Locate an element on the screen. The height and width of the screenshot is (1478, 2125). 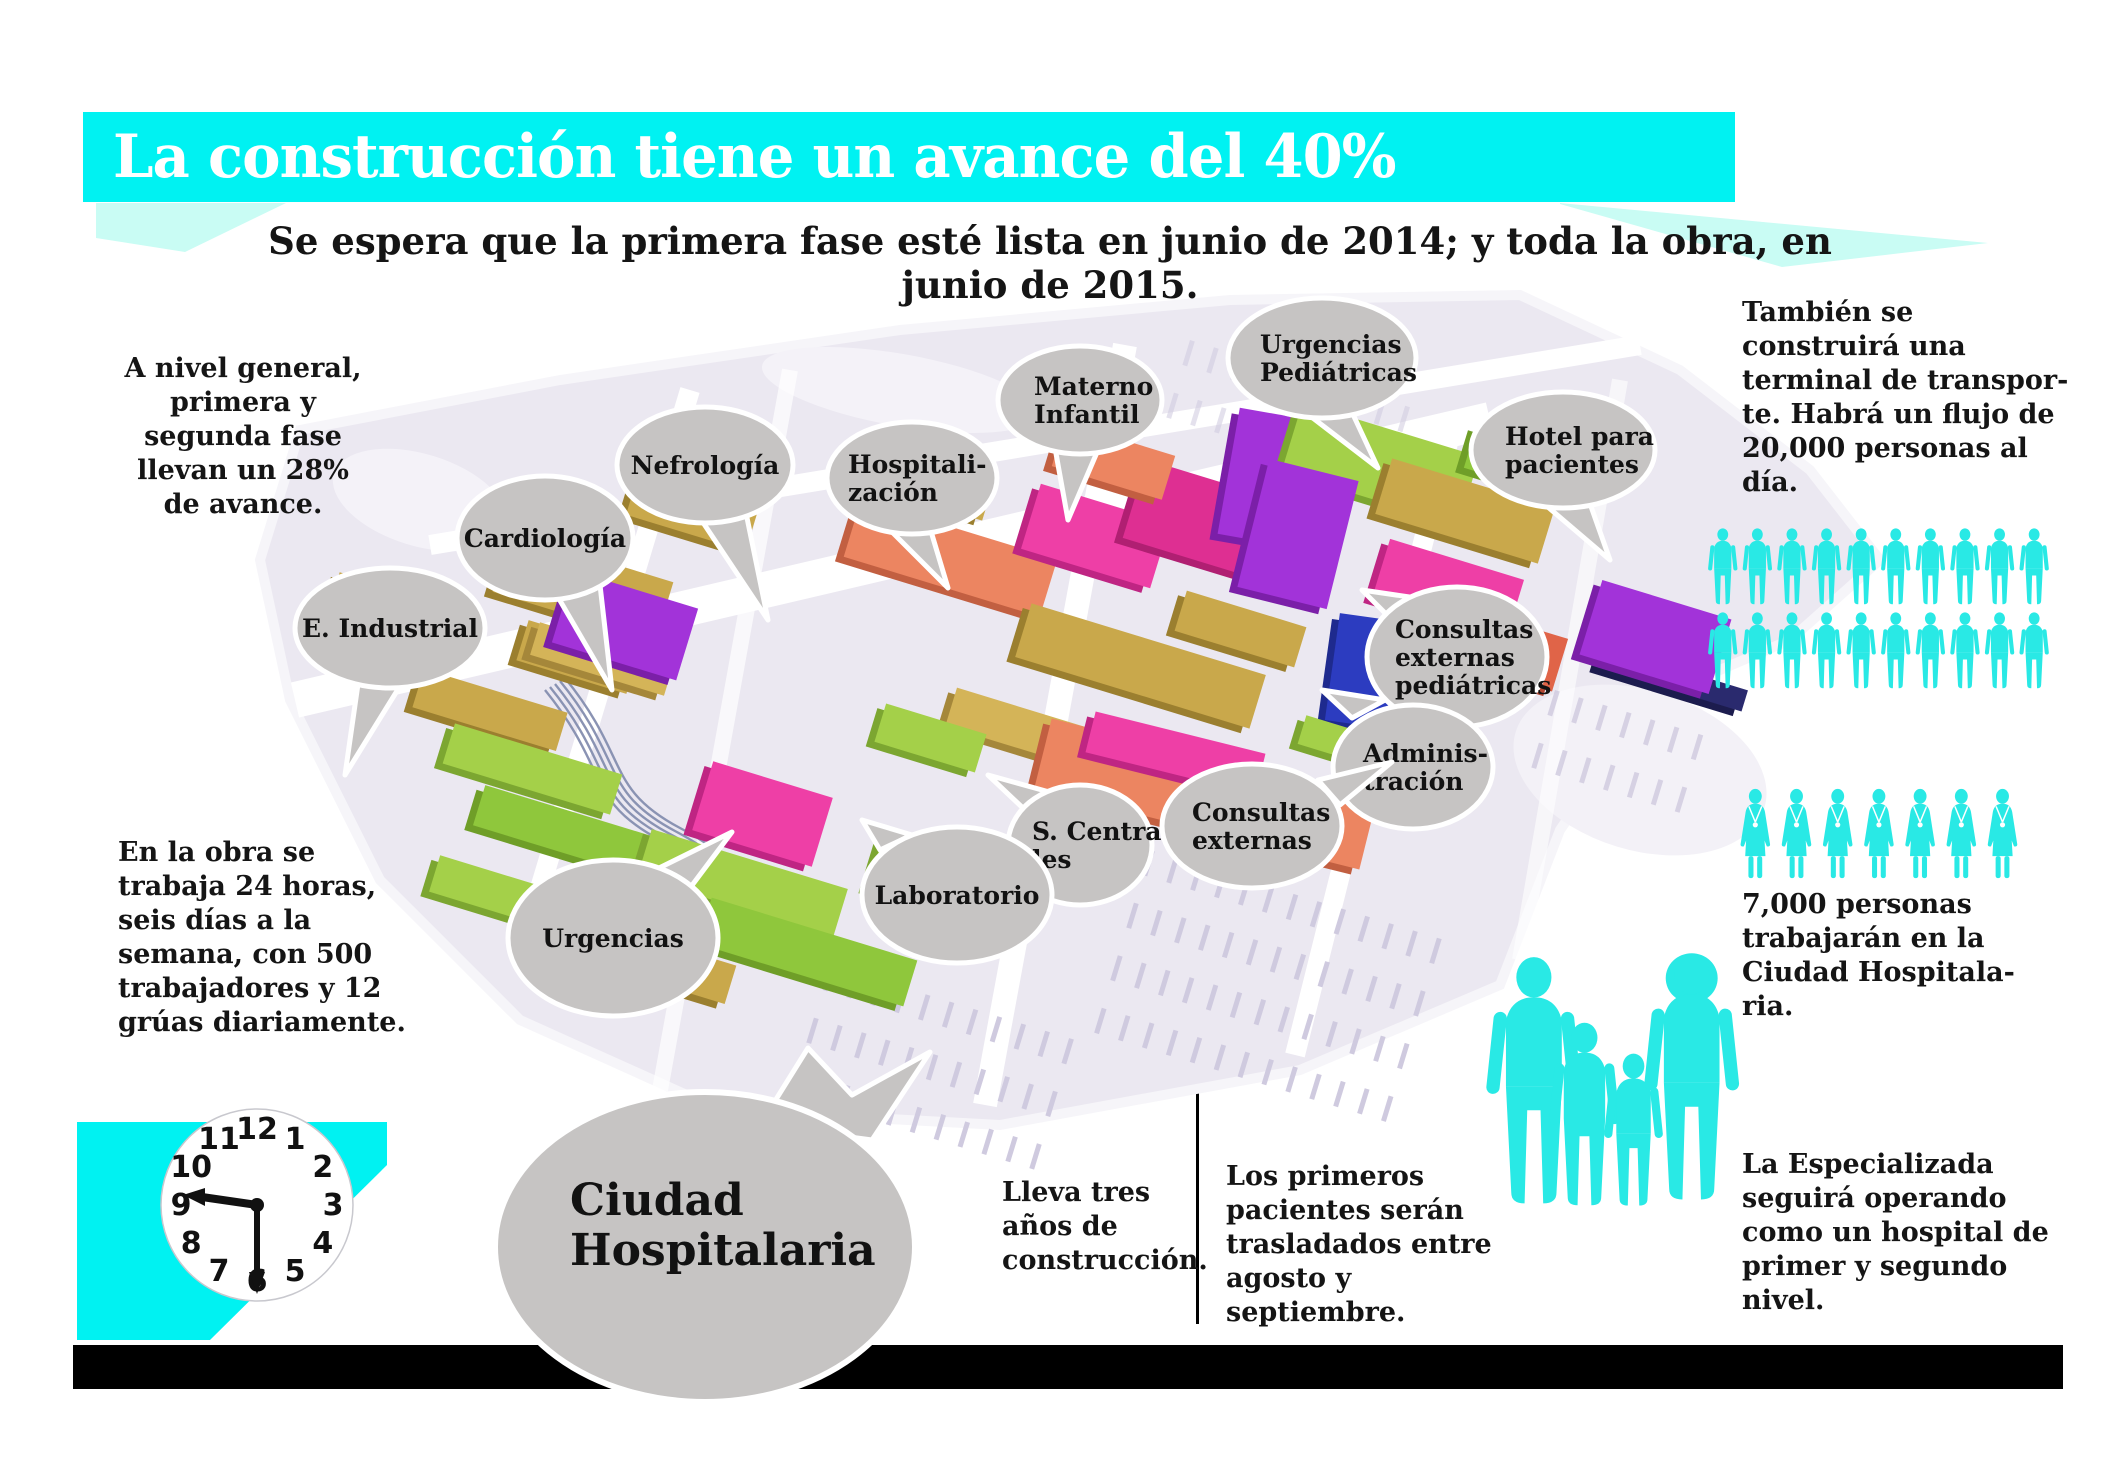
clock-number: 10 is located at coordinates (191, 1167).